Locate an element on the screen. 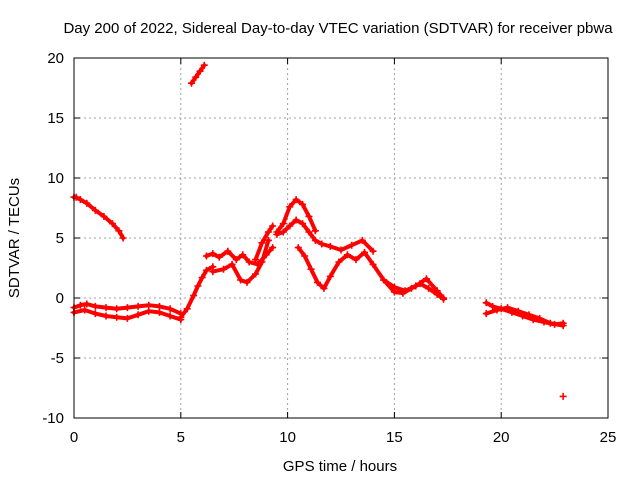 The height and width of the screenshot is (480, 640). y-tick-label: -5 is located at coordinates (57, 358).